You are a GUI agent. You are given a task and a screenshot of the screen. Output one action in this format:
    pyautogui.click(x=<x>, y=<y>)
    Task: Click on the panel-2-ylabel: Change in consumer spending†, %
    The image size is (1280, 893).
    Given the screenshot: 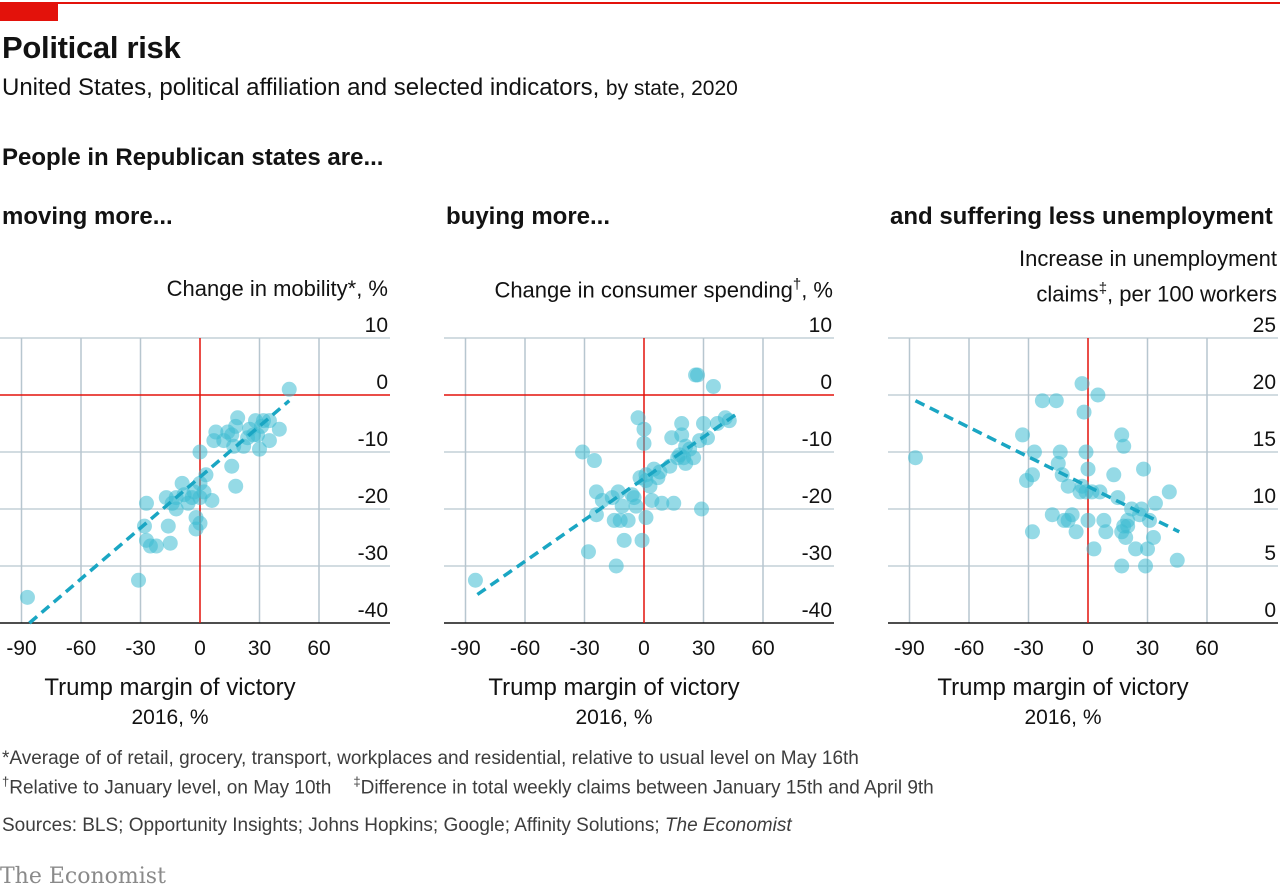 What is the action you would take?
    pyautogui.click(x=663, y=289)
    